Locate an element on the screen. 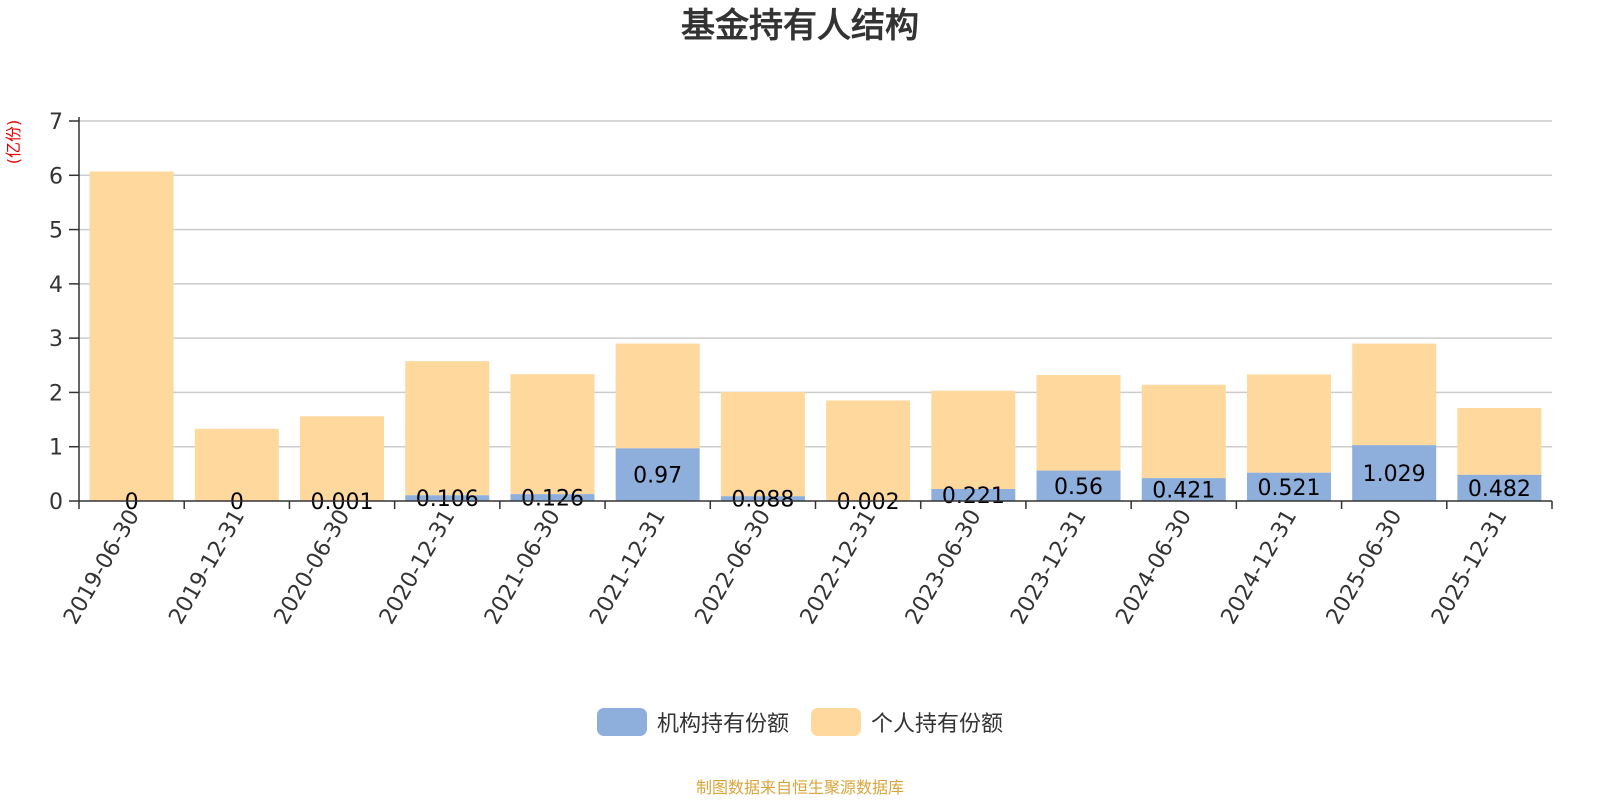 Image resolution: width=1600 pixels, height=800 pixels. y-tick-label: 3 is located at coordinates (56, 339).